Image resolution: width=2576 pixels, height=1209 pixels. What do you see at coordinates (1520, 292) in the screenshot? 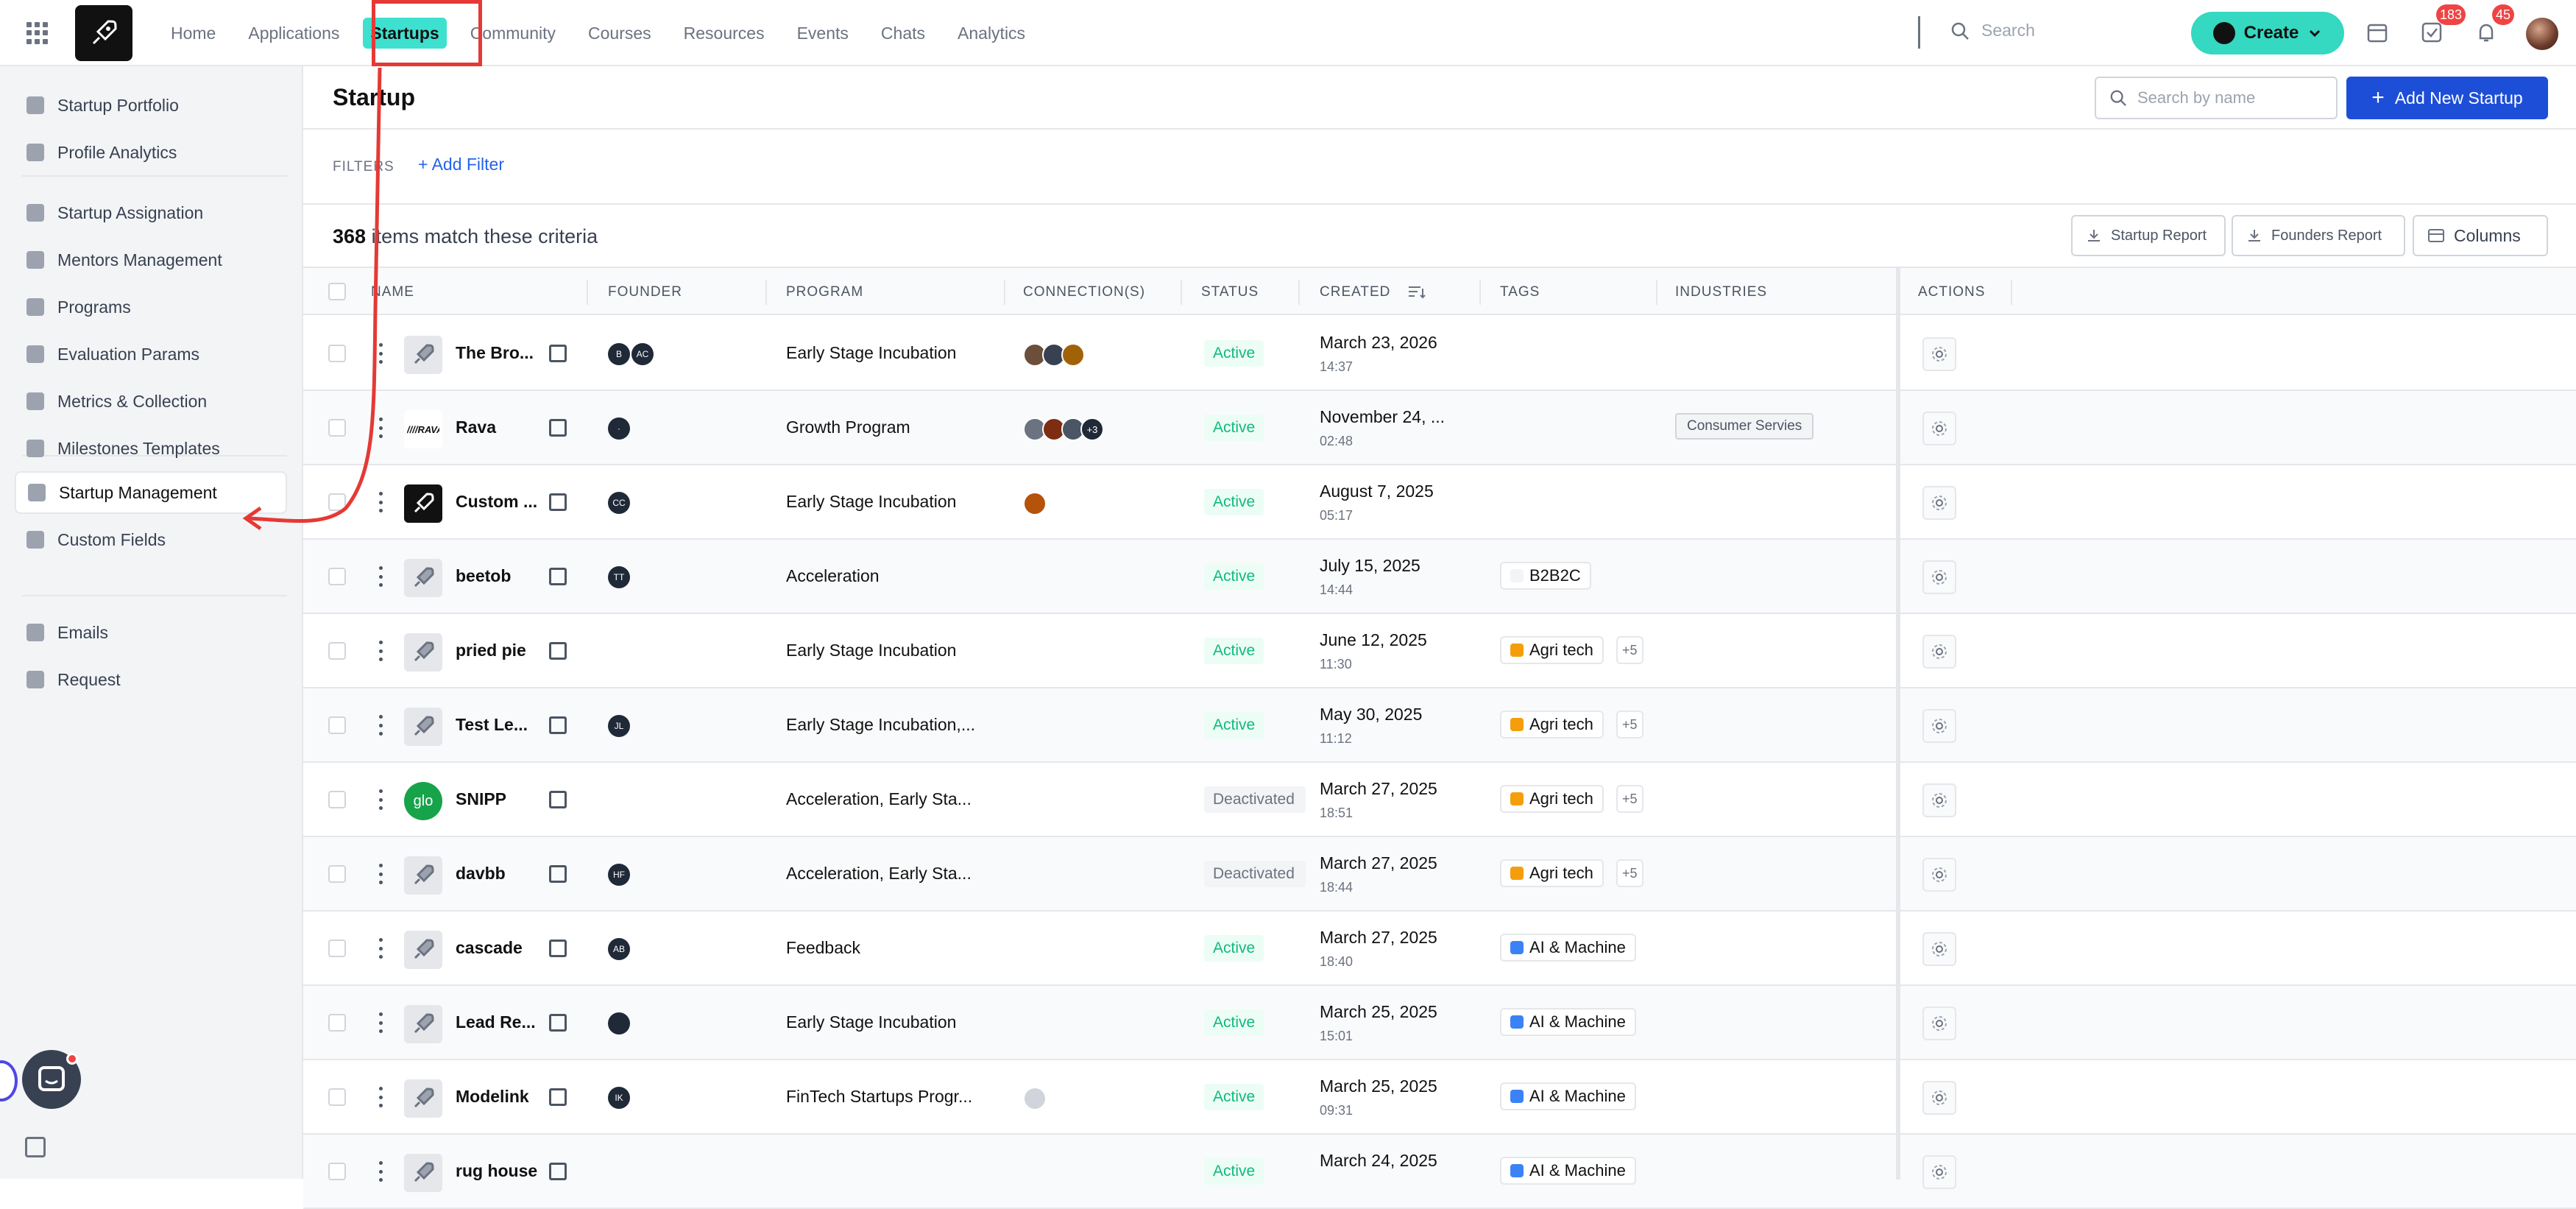
I see `header-tags: TAGS` at bounding box center [1520, 292].